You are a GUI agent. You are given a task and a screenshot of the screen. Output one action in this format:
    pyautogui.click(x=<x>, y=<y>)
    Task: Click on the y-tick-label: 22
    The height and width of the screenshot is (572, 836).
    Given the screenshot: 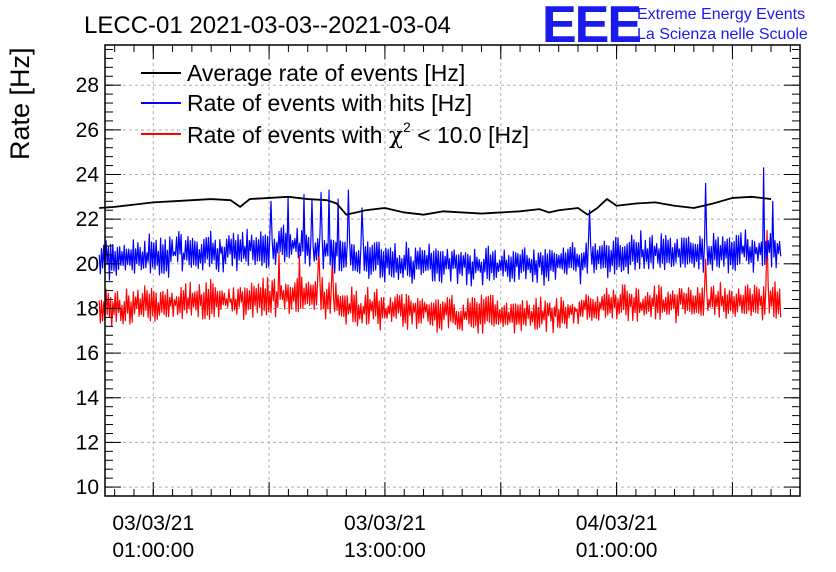 What is the action you would take?
    pyautogui.click(x=87, y=219)
    